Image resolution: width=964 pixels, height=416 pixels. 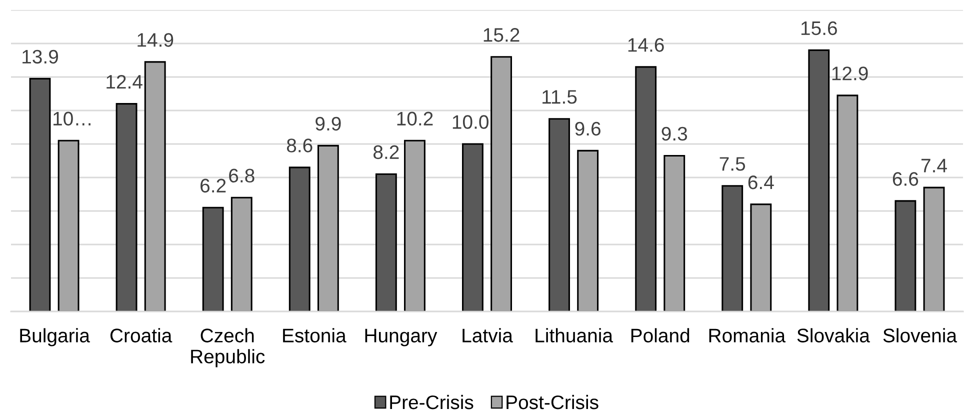 What do you see at coordinates (502, 35) in the screenshot?
I see `data-label: 15.2` at bounding box center [502, 35].